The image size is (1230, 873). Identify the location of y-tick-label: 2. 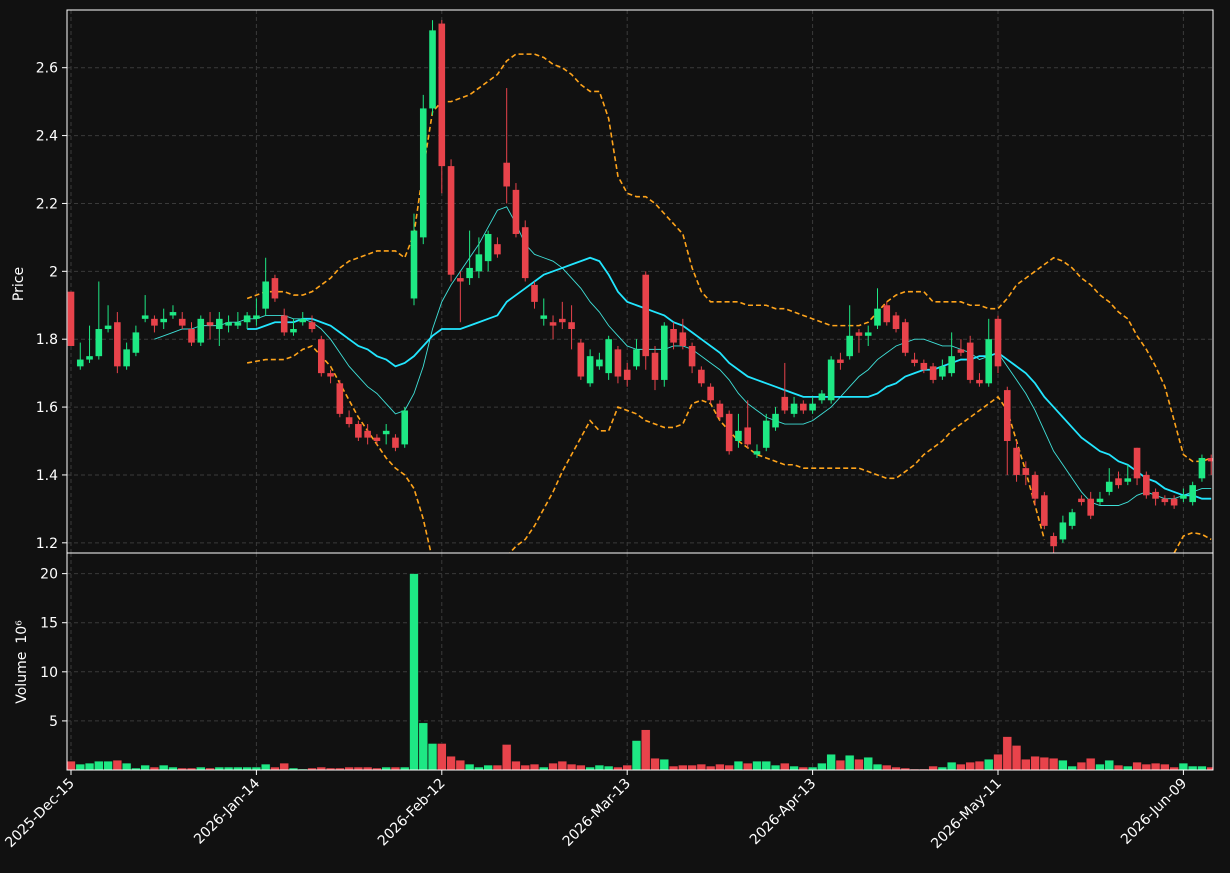
(53, 272).